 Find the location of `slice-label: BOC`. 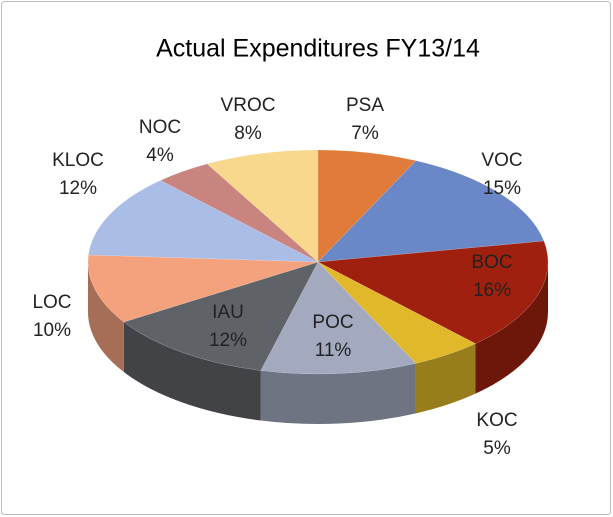

slice-label: BOC is located at coordinates (491, 262).